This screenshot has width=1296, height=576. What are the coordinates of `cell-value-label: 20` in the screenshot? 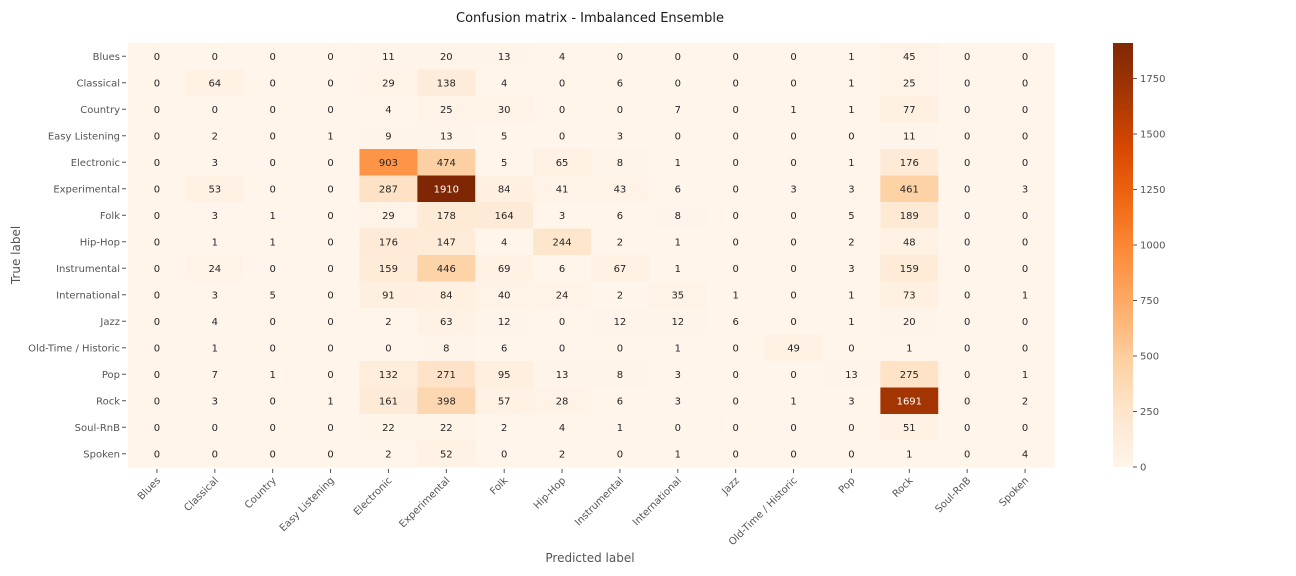 It's located at (909, 322).